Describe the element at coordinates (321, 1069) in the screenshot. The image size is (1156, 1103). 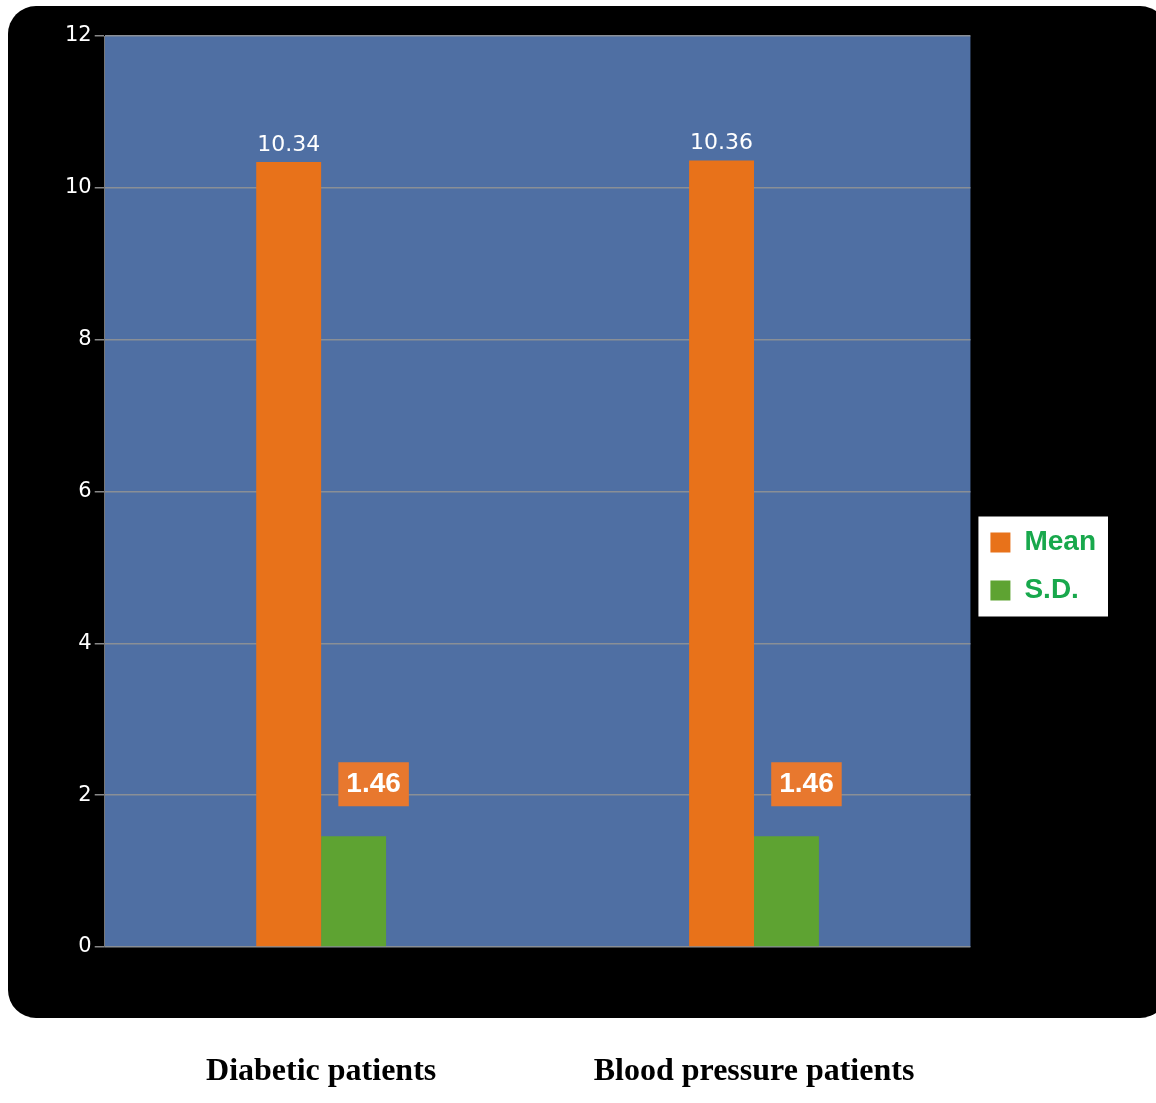
I see `x-tick-label: Diabetic patients` at that location.